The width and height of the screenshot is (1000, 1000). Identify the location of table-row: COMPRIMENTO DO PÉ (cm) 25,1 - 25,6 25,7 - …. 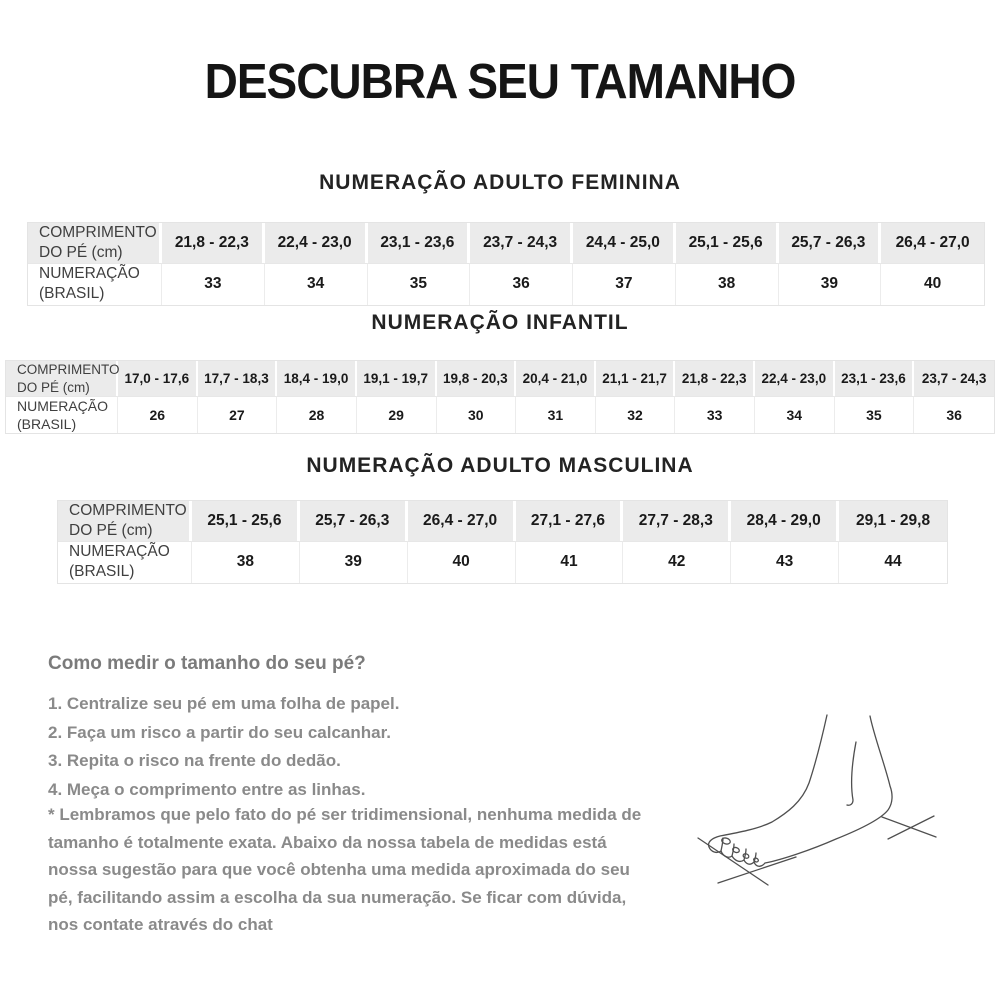
(502, 521).